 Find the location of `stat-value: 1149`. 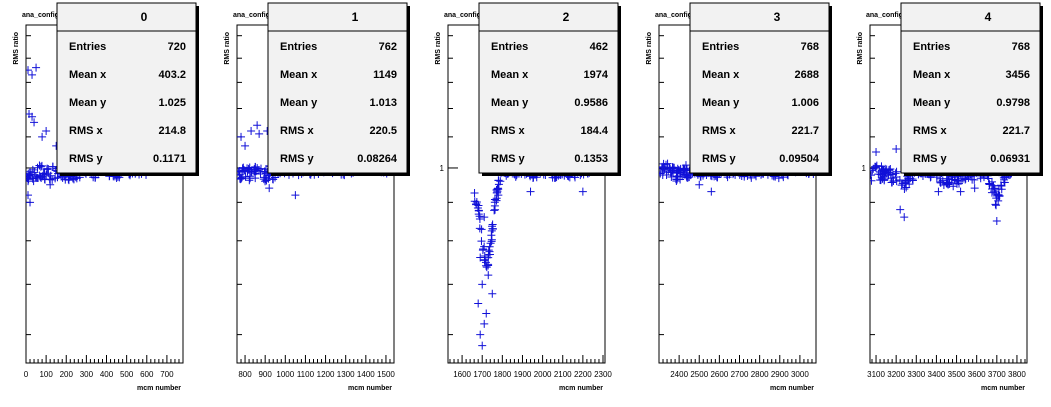

stat-value: 1149 is located at coordinates (385, 75).